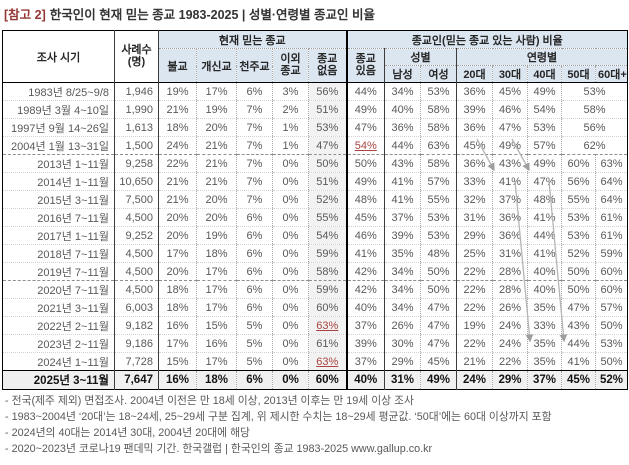 The width and height of the screenshot is (629, 465). What do you see at coordinates (402, 127) in the screenshot?
I see `male-cell: 36%` at bounding box center [402, 127].